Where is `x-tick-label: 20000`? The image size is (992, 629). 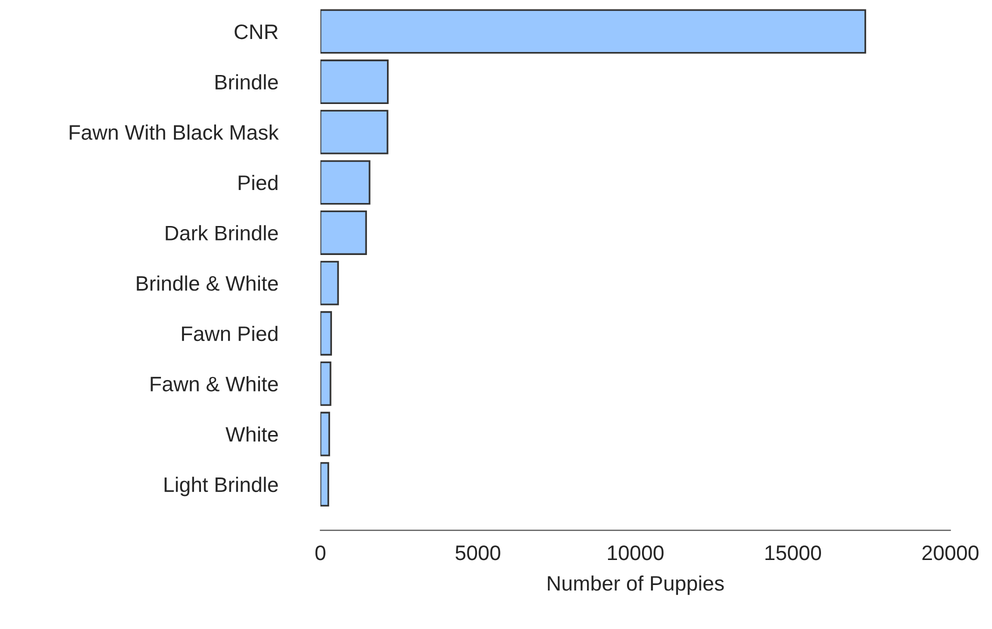 x-tick-label: 20000 is located at coordinates (950, 552).